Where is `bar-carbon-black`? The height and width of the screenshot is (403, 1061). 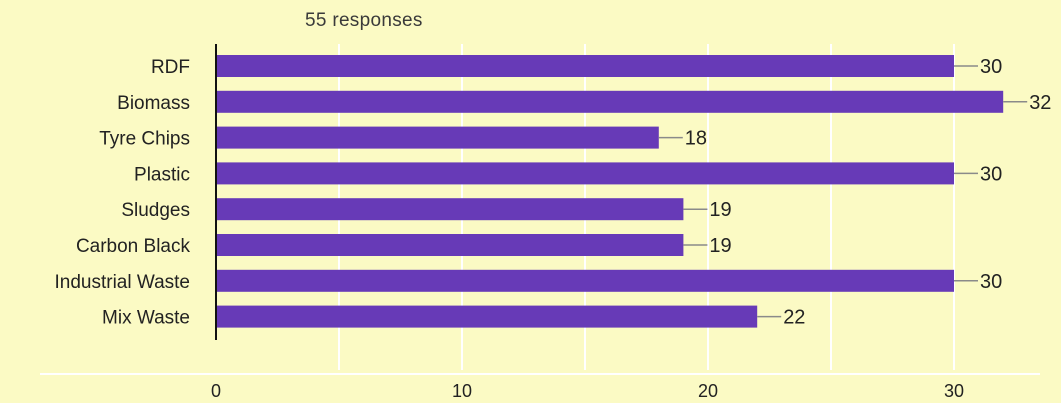 bar-carbon-black is located at coordinates (450, 245).